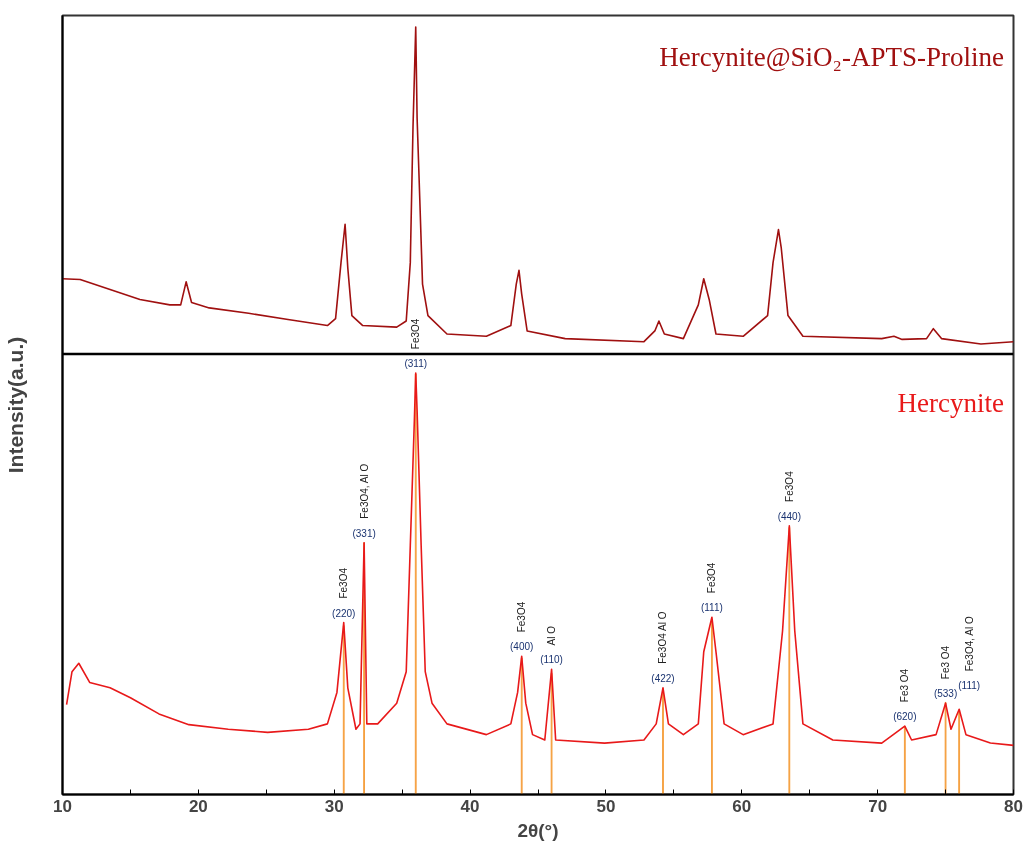  What do you see at coordinates (470, 806) in the screenshot?
I see `x-tick-label: 40` at bounding box center [470, 806].